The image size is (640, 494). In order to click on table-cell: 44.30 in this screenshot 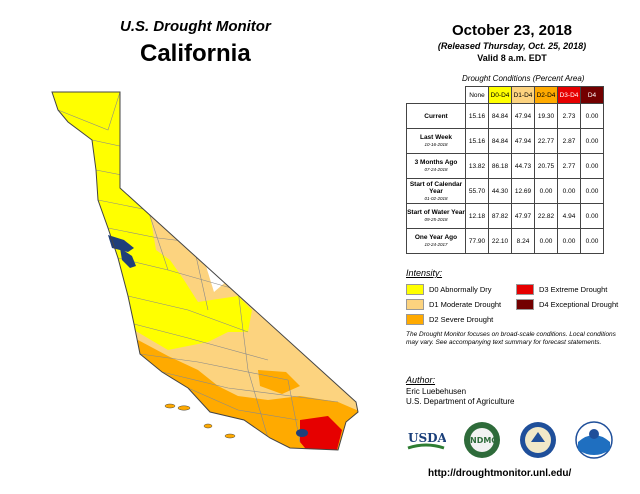, I will do `click(500, 191)`.